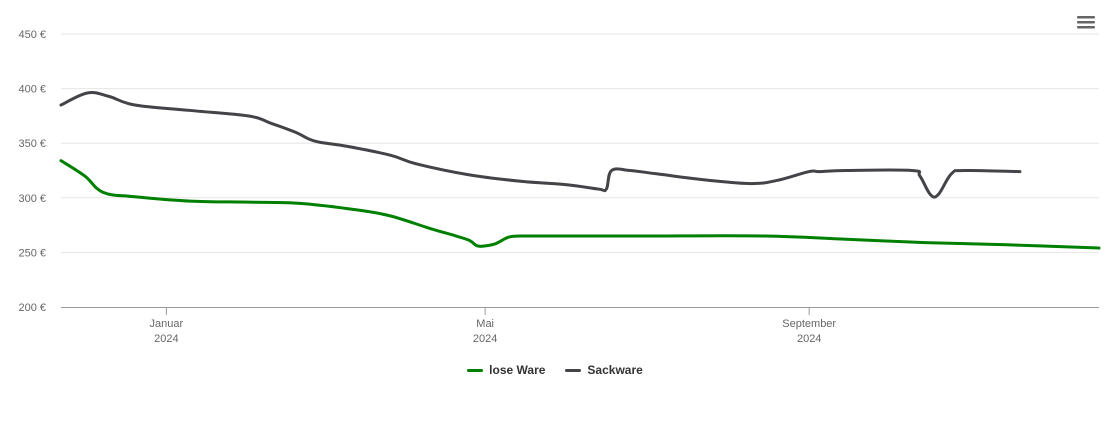 The image size is (1110, 422). I want to click on y-tick-label: 250 €, so click(32, 253).